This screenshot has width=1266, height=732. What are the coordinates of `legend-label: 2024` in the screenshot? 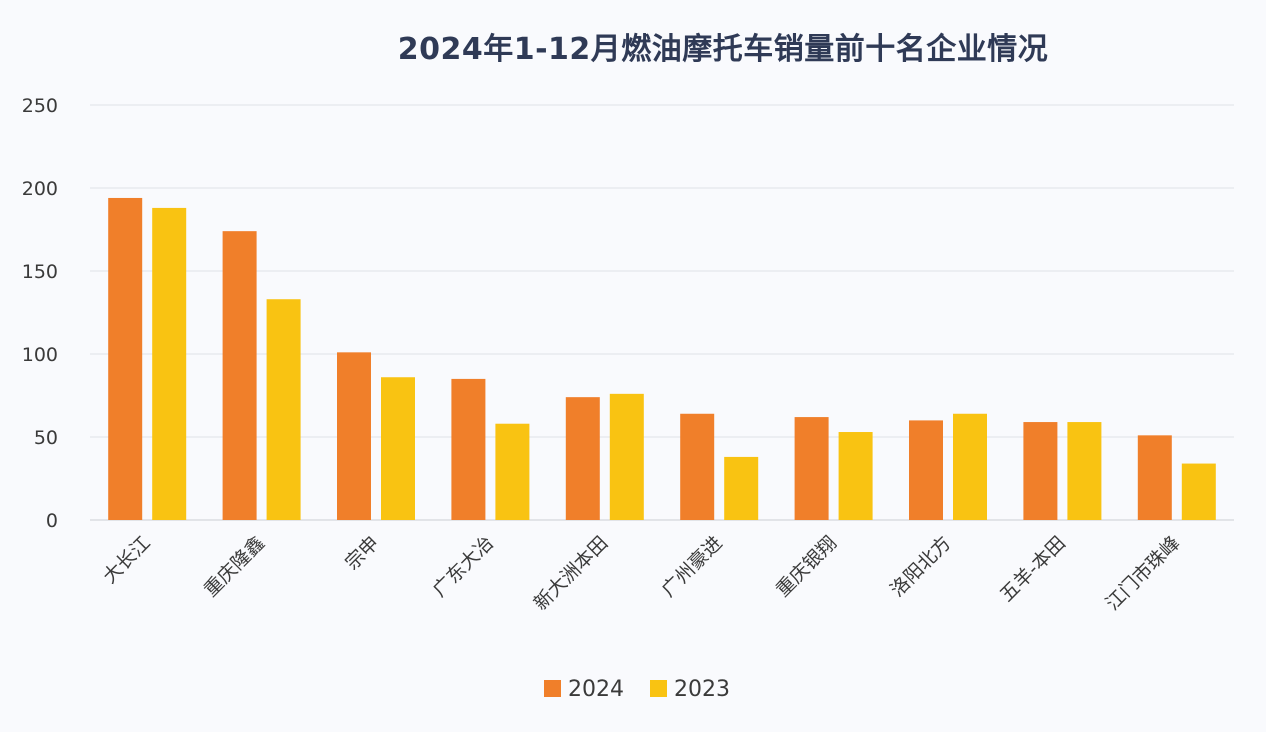 It's located at (596, 689).